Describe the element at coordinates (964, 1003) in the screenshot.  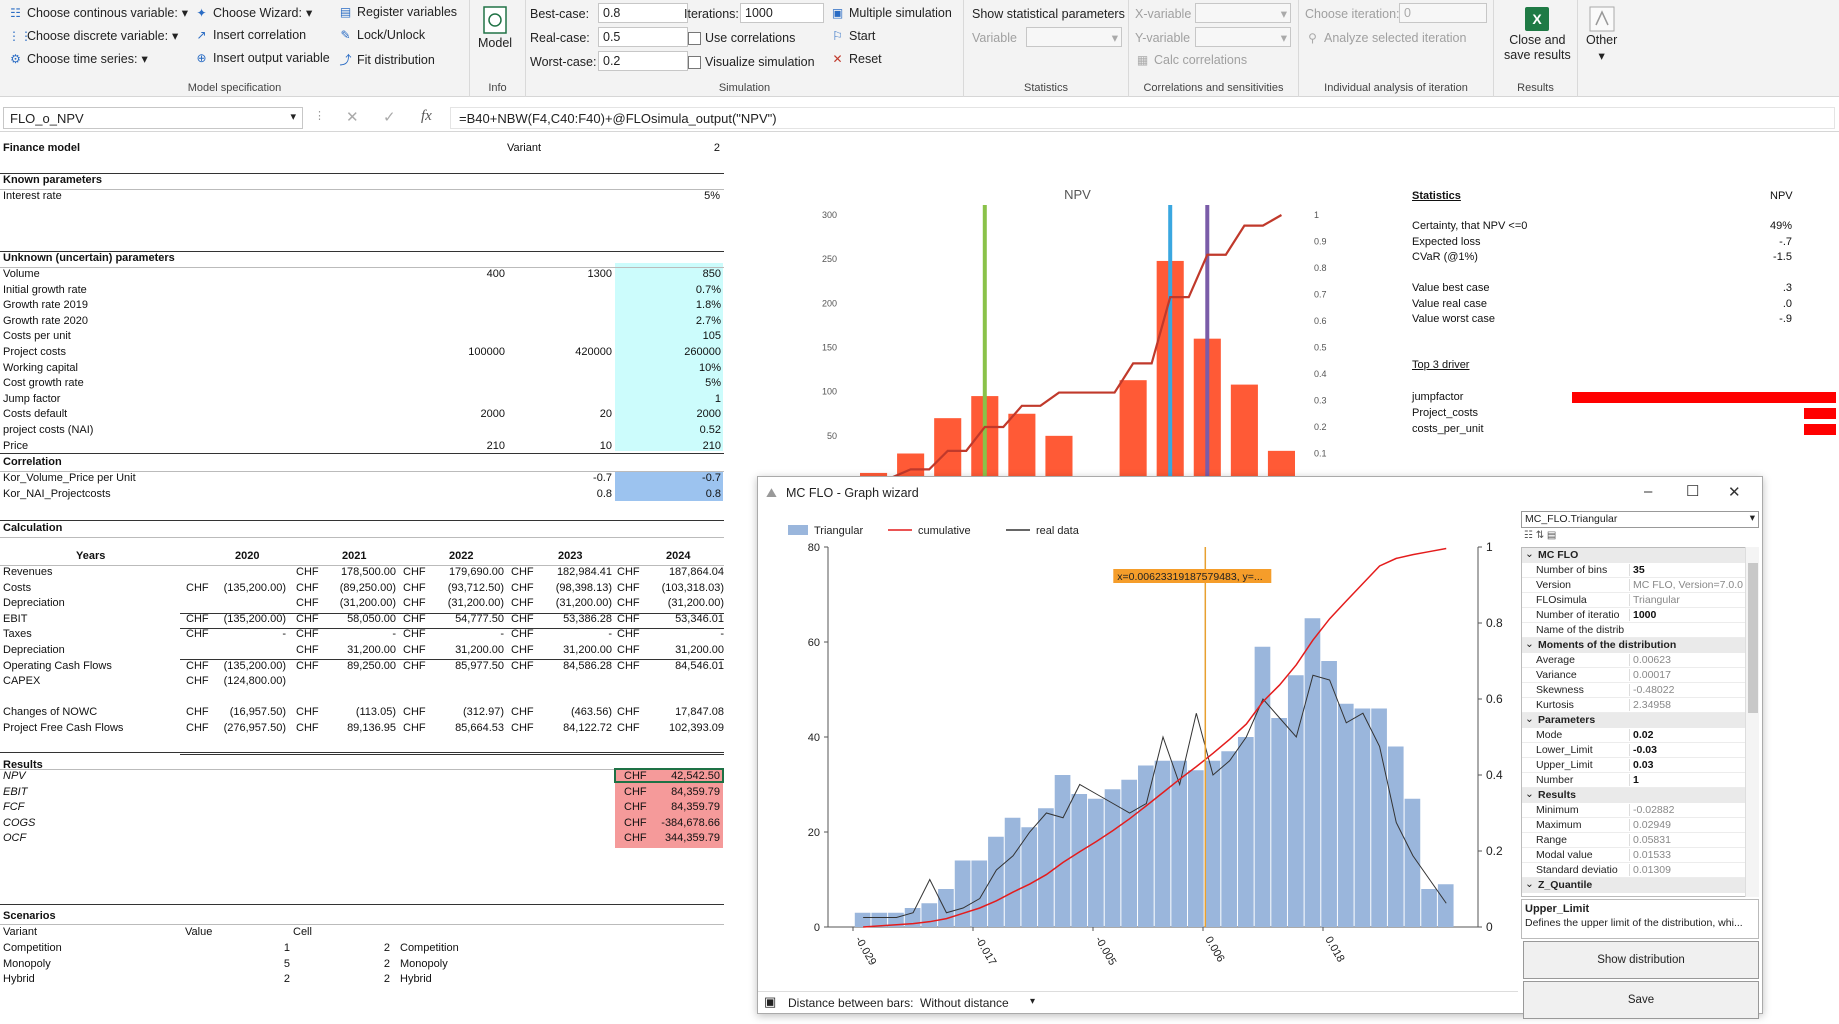
I see `distance-select: Without distance` at that location.